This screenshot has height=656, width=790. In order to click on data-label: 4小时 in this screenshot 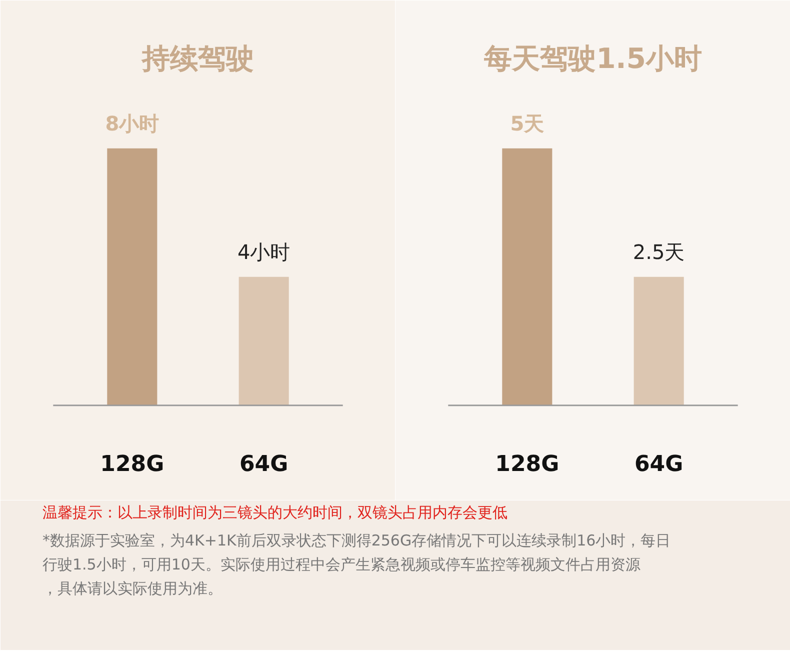, I will do `click(263, 252)`.